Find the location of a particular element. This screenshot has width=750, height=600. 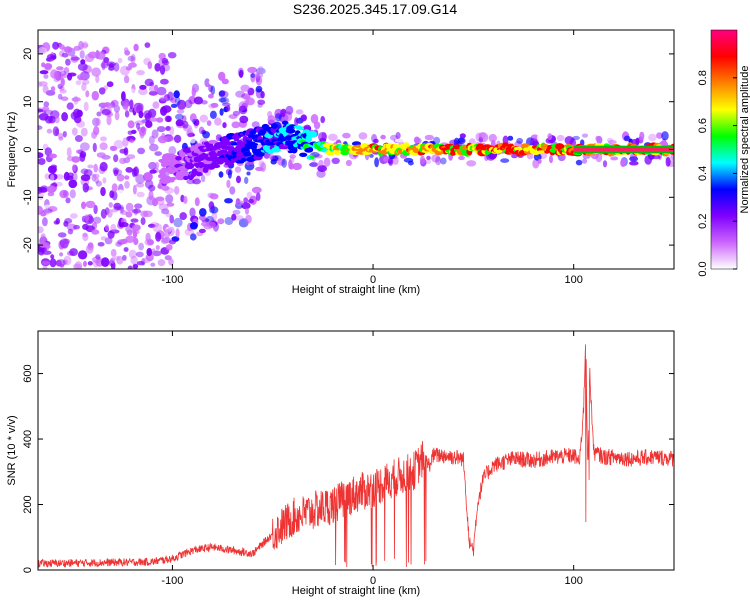

x-tick-label: 0 is located at coordinates (373, 280).